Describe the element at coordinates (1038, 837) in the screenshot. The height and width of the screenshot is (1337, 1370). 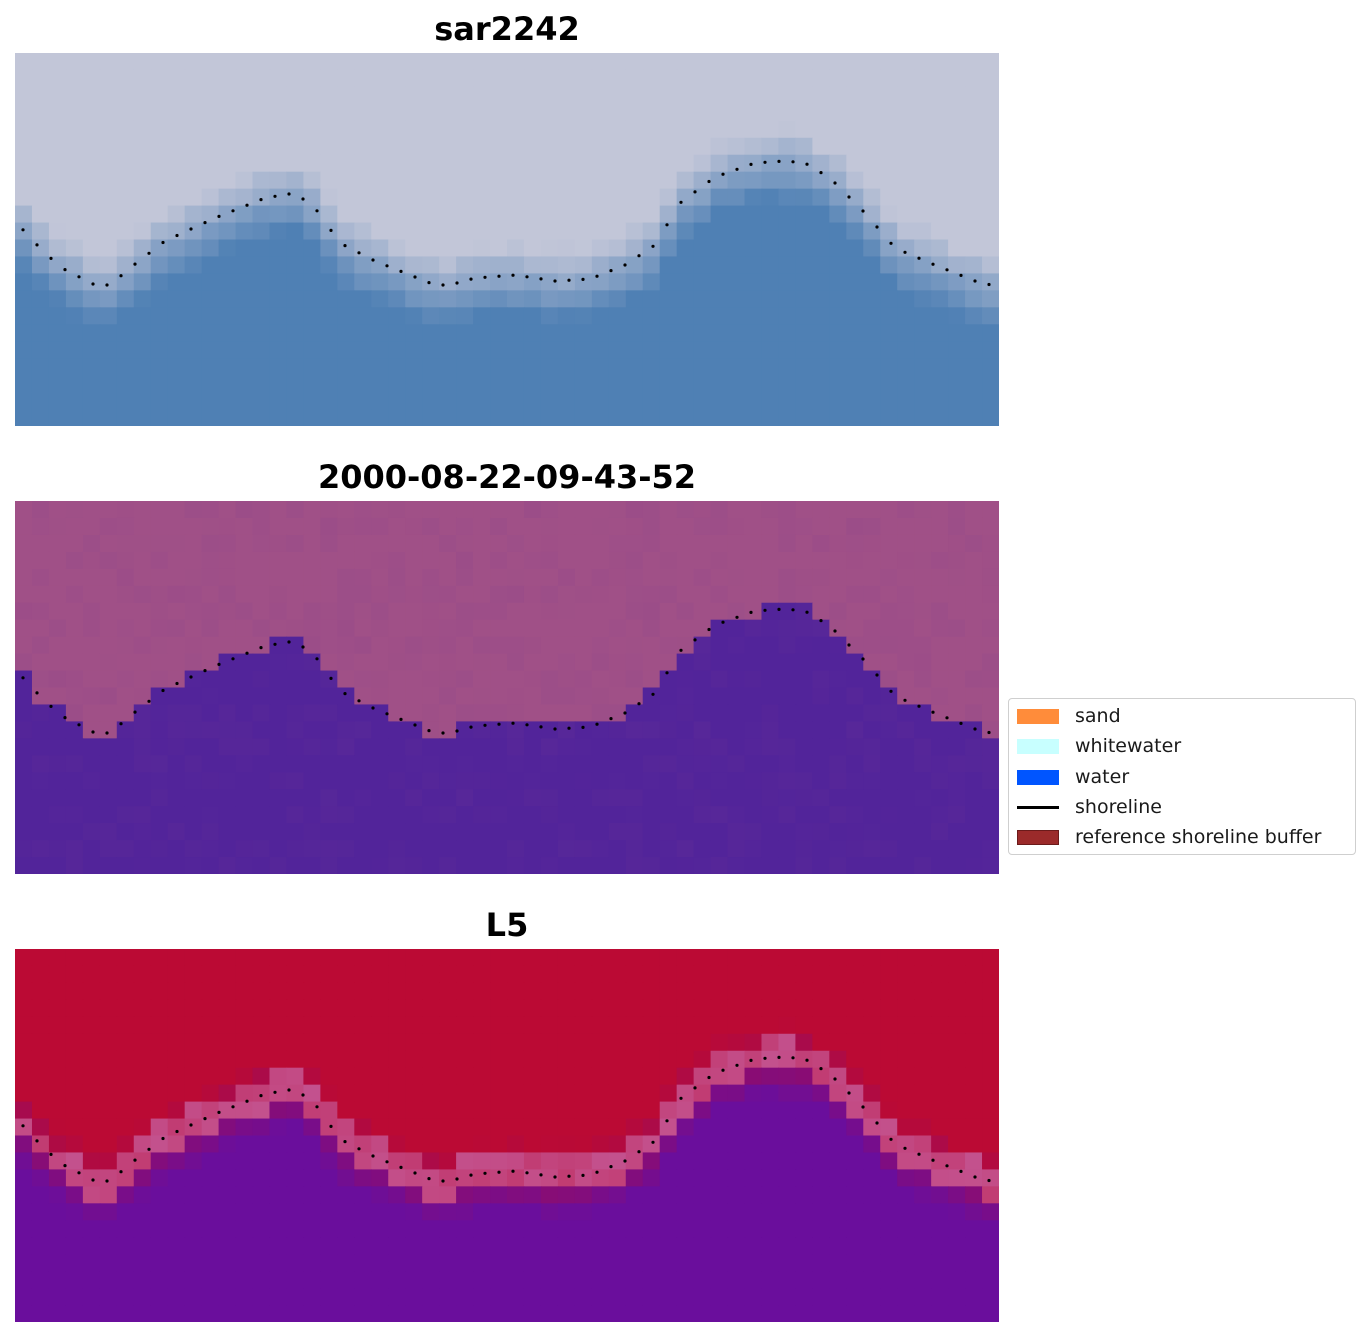
I see `buffer-swatch` at that location.